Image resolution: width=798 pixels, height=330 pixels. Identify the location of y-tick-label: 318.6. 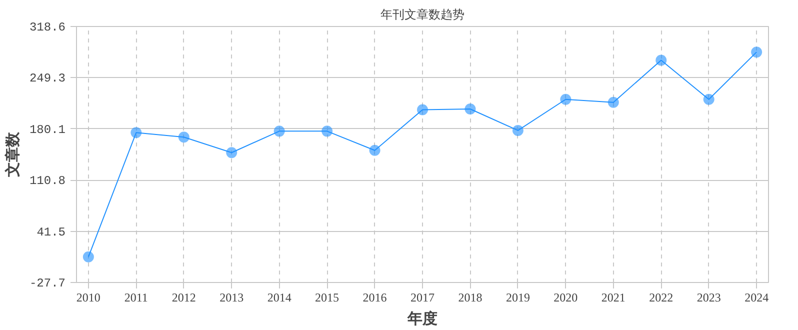
(47, 27).